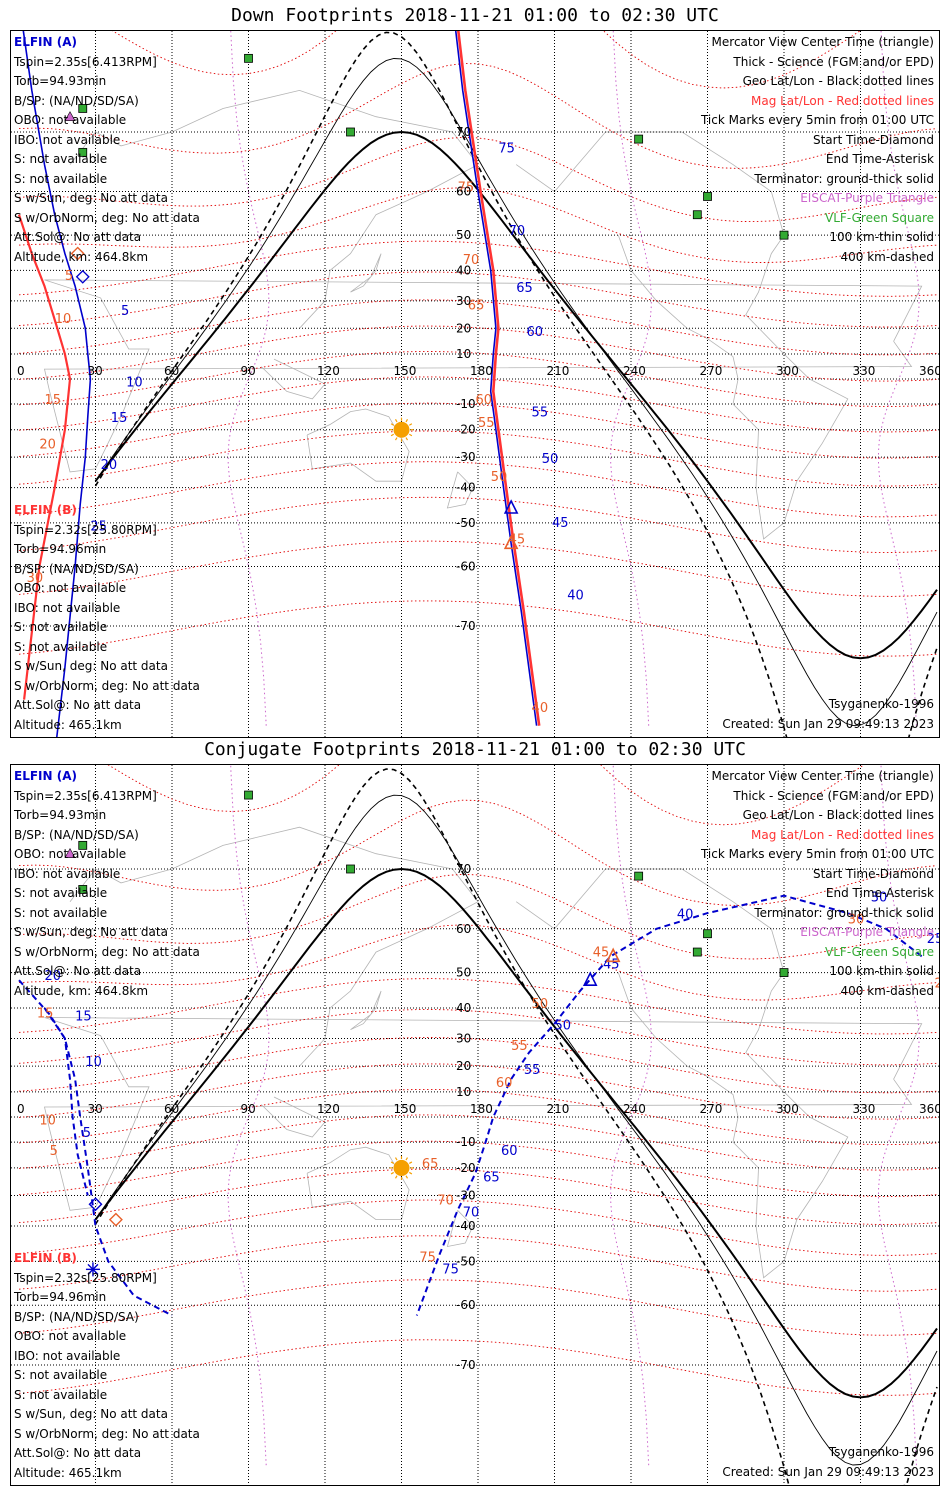 This screenshot has height=1500, width=950. I want to click on lon-tick-label: 330, so click(864, 1109).